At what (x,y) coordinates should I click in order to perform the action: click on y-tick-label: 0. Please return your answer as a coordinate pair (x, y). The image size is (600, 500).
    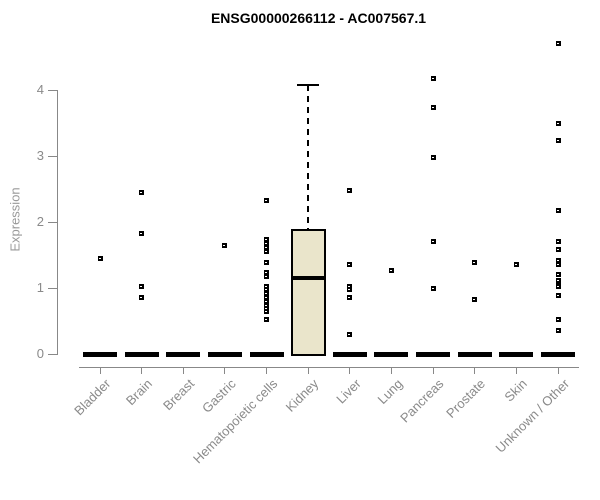
    Looking at the image, I should click on (40, 353).